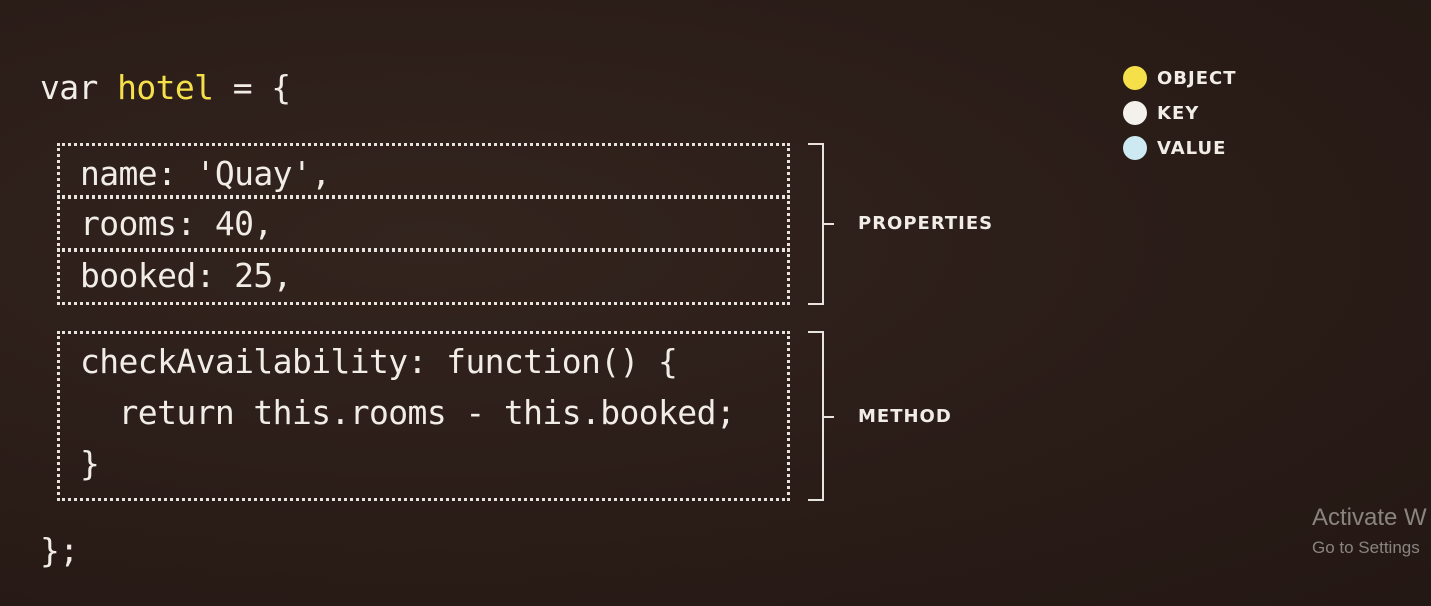 Image resolution: width=1431 pixels, height=606 pixels. What do you see at coordinates (408, 412) in the screenshot?
I see `method-line-return: return this.rooms - this.booked;` at bounding box center [408, 412].